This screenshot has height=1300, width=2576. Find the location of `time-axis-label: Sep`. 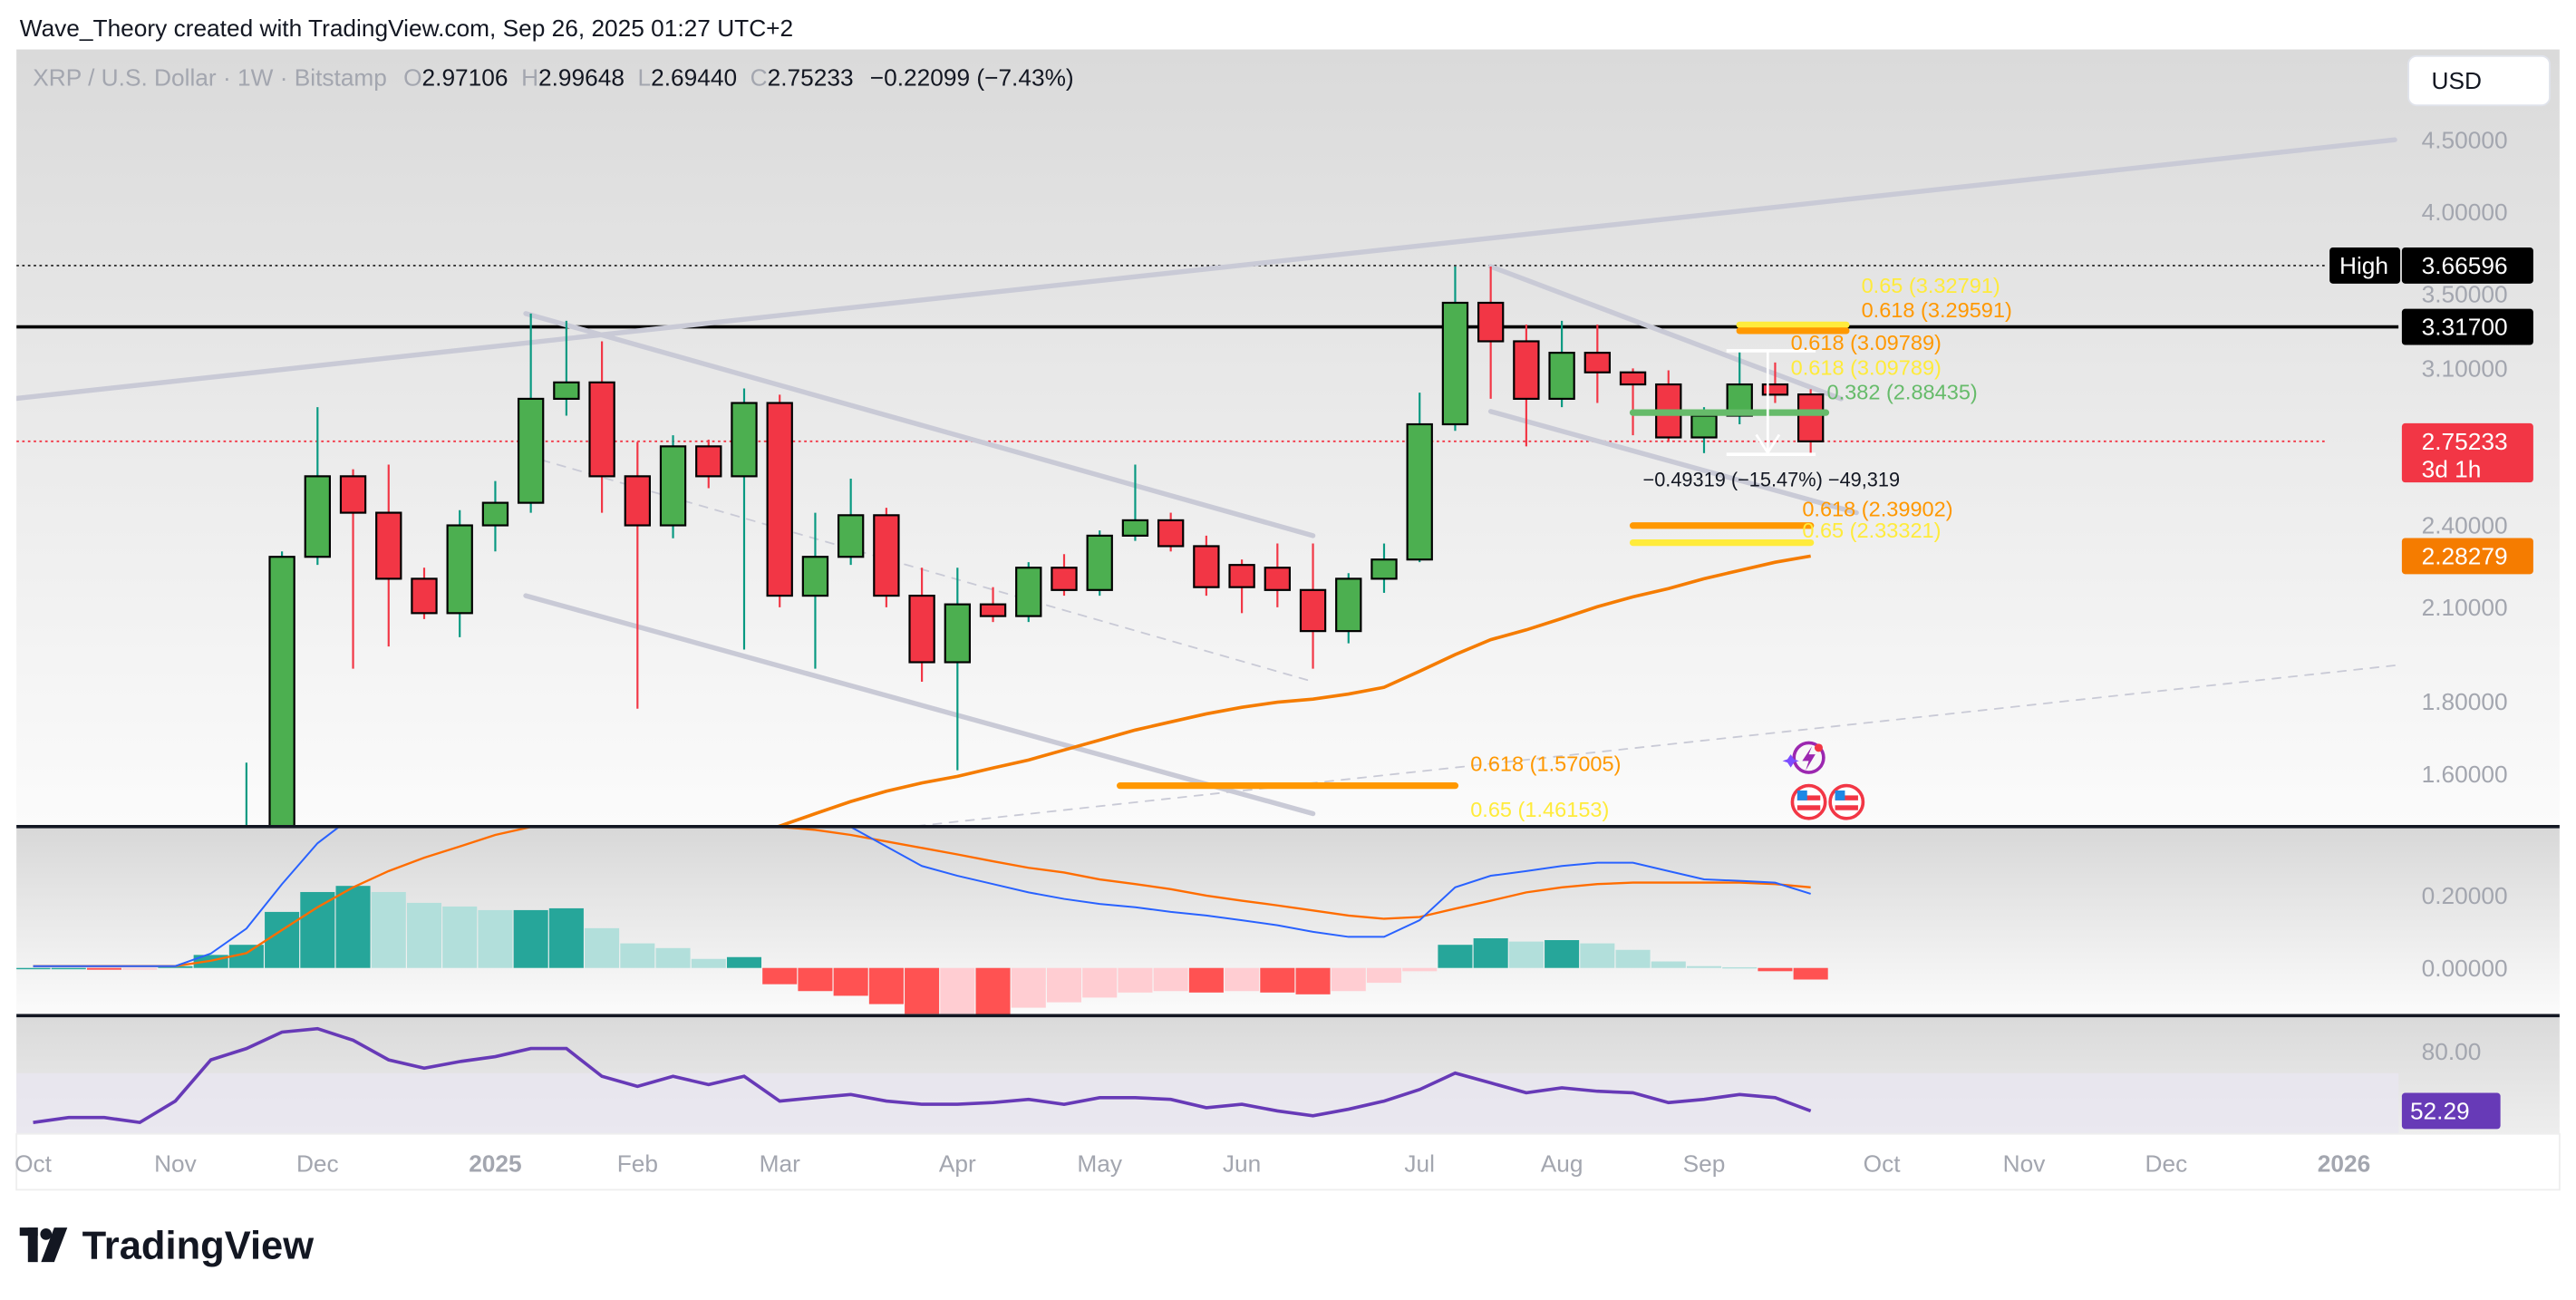

time-axis-label: Sep is located at coordinates (1704, 1163).